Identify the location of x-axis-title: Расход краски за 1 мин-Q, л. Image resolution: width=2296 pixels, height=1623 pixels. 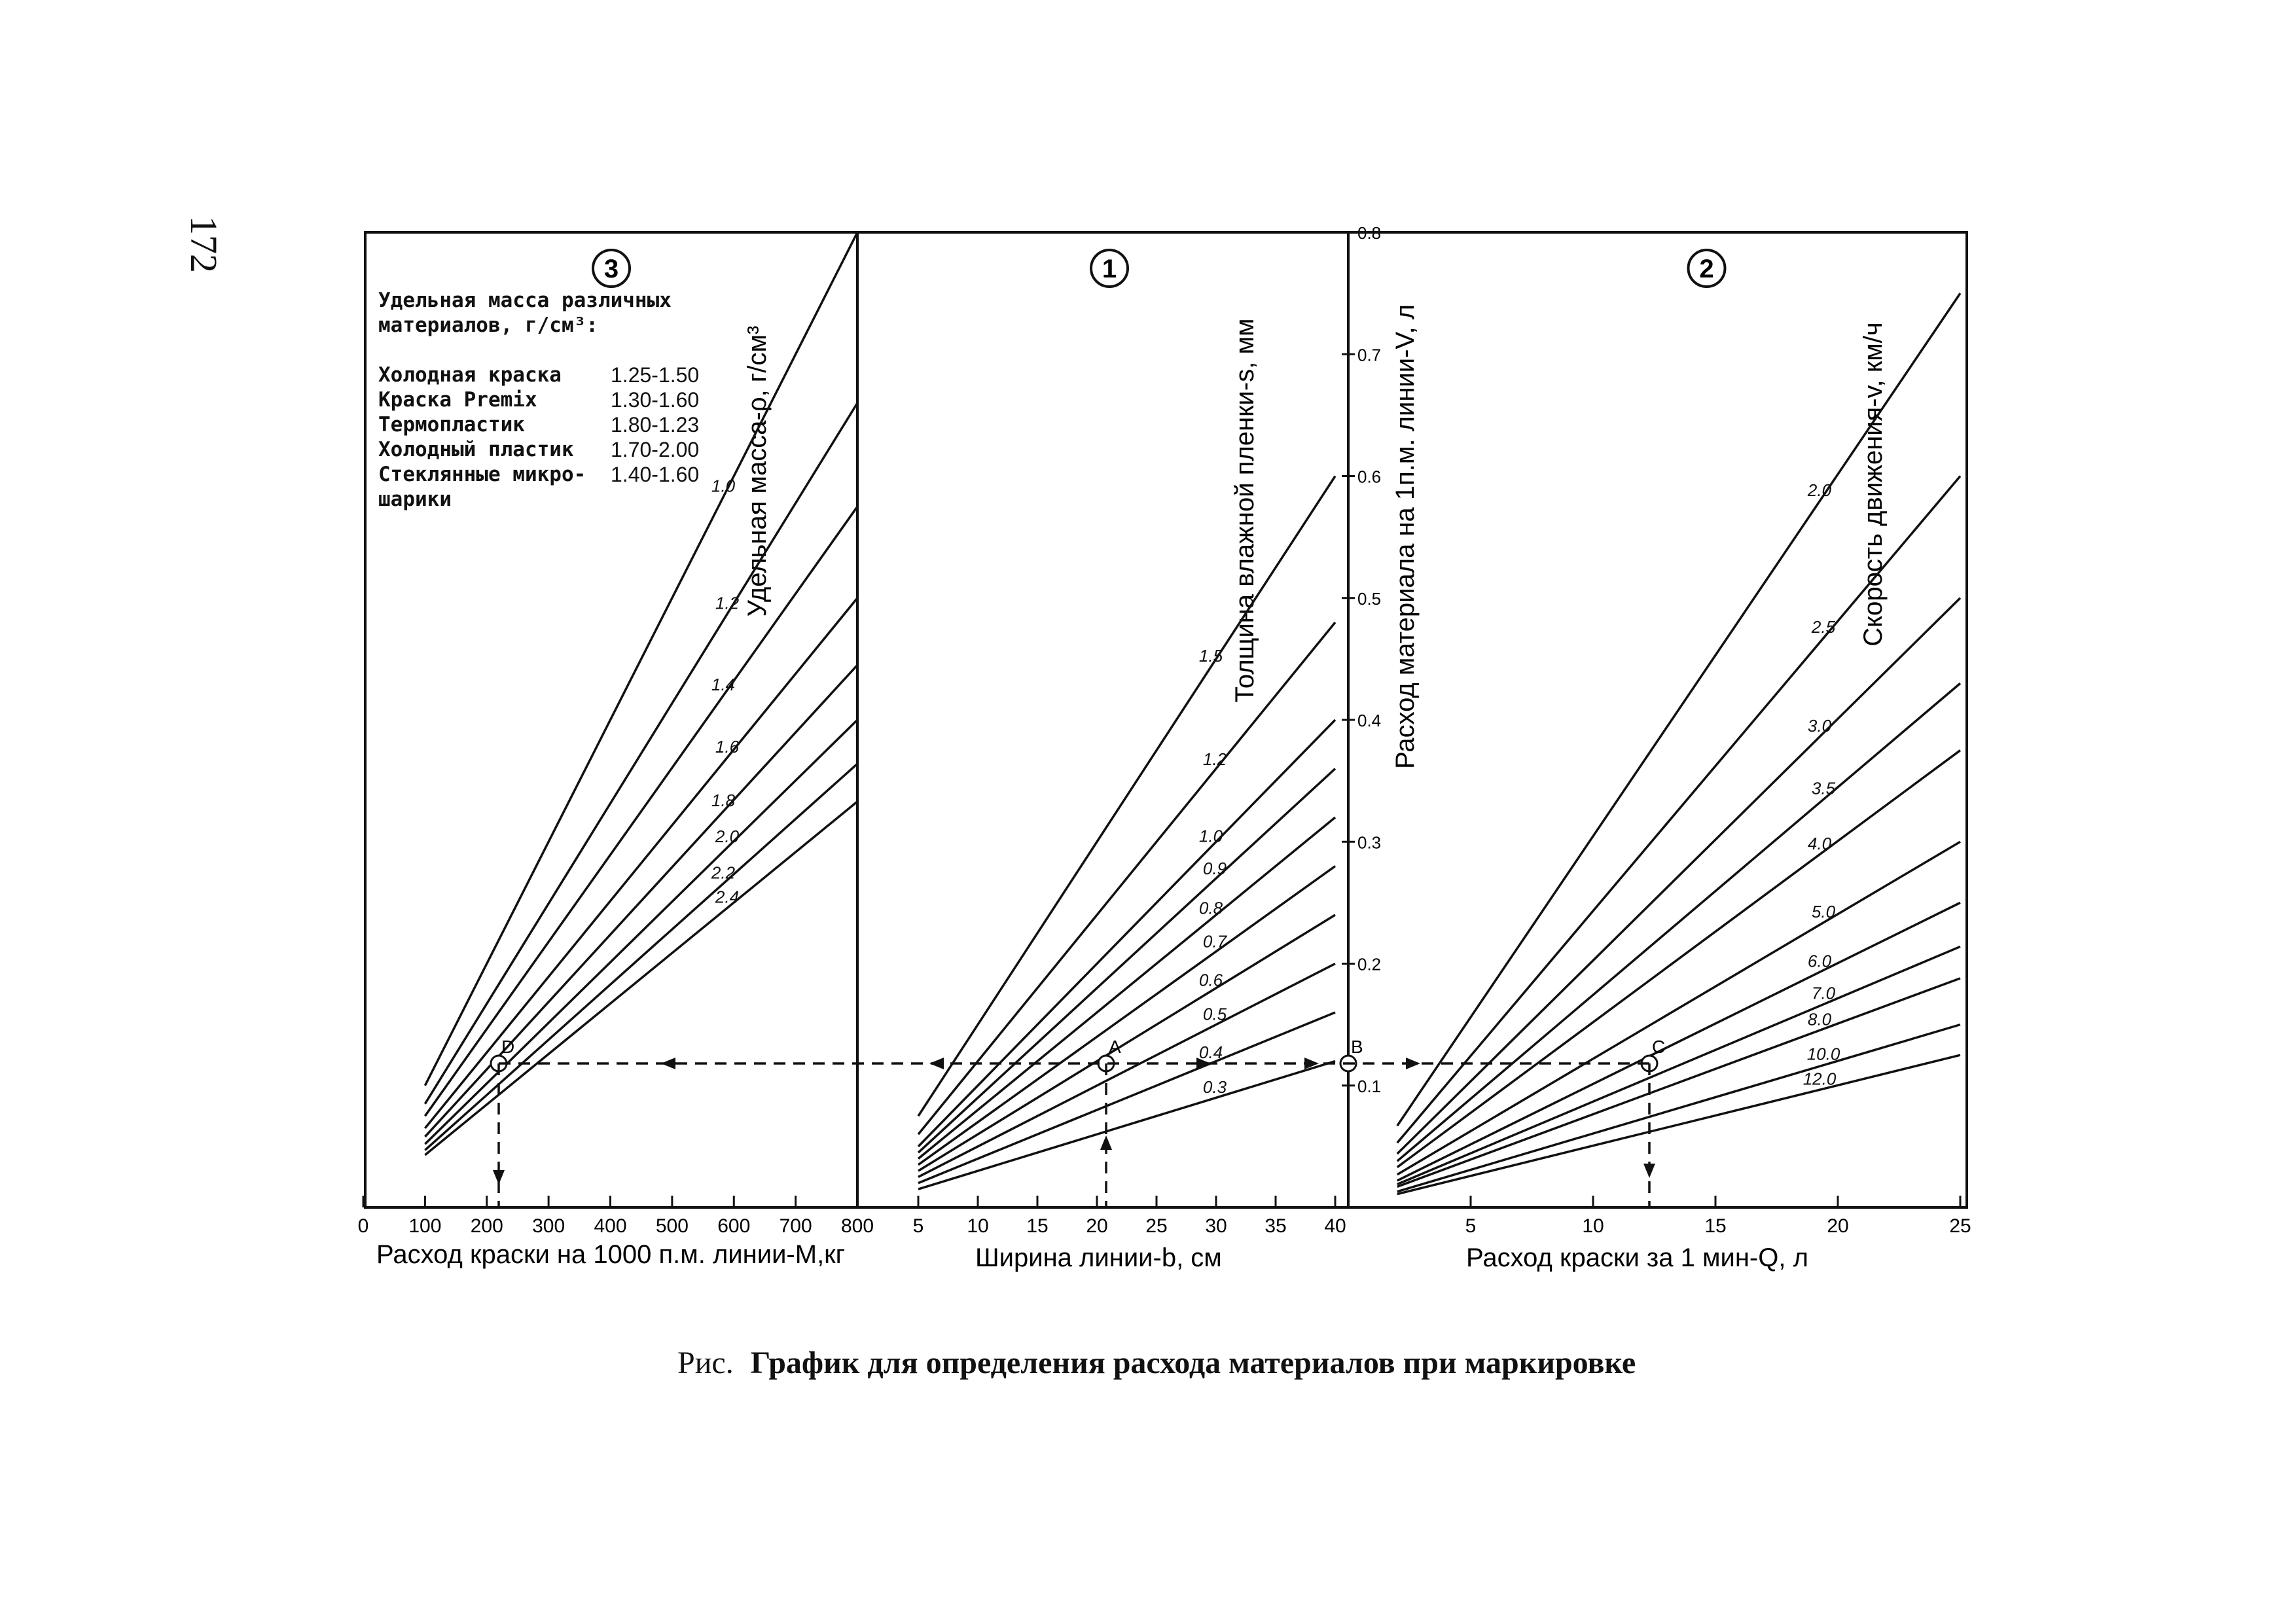
(1637, 1257).